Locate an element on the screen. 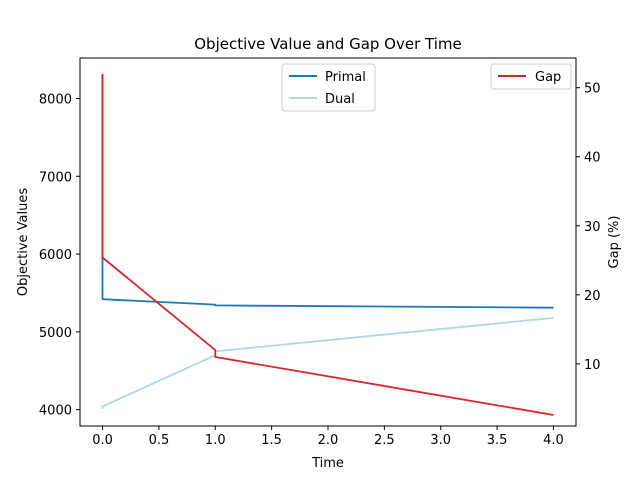 This screenshot has height=480, width=640. y-axis-right: 10 20 30 40 50 is located at coordinates (588, 227).